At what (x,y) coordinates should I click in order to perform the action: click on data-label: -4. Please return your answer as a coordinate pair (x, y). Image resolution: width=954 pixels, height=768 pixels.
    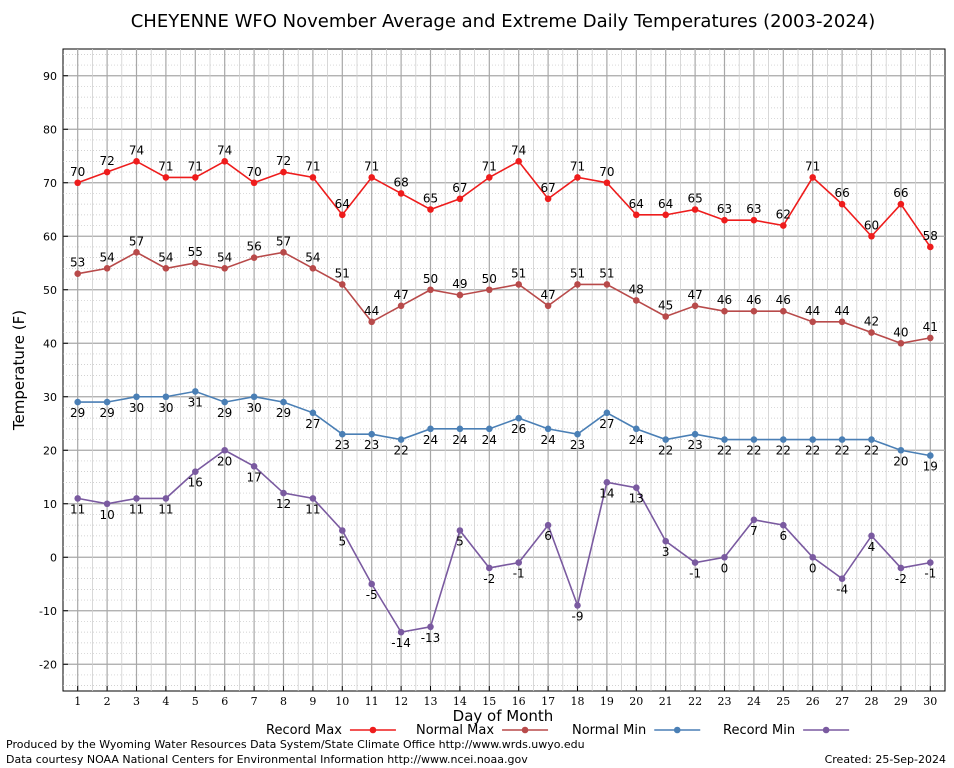
    Looking at the image, I should click on (842, 590).